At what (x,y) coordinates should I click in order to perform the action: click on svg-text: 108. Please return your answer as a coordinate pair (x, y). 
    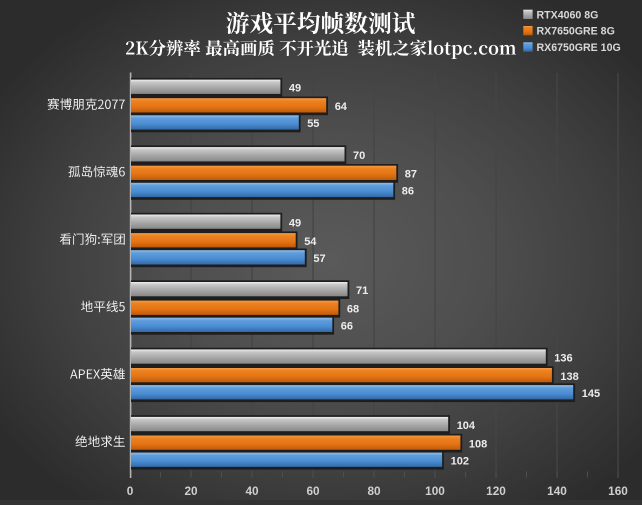
    Looking at the image, I should click on (478, 444).